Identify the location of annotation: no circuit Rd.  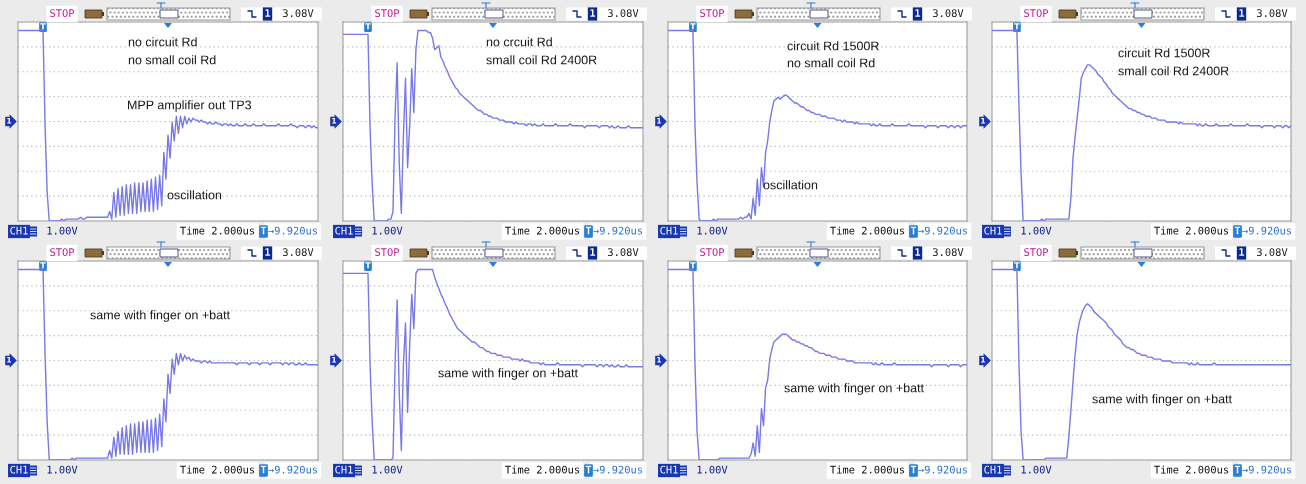
(162, 42).